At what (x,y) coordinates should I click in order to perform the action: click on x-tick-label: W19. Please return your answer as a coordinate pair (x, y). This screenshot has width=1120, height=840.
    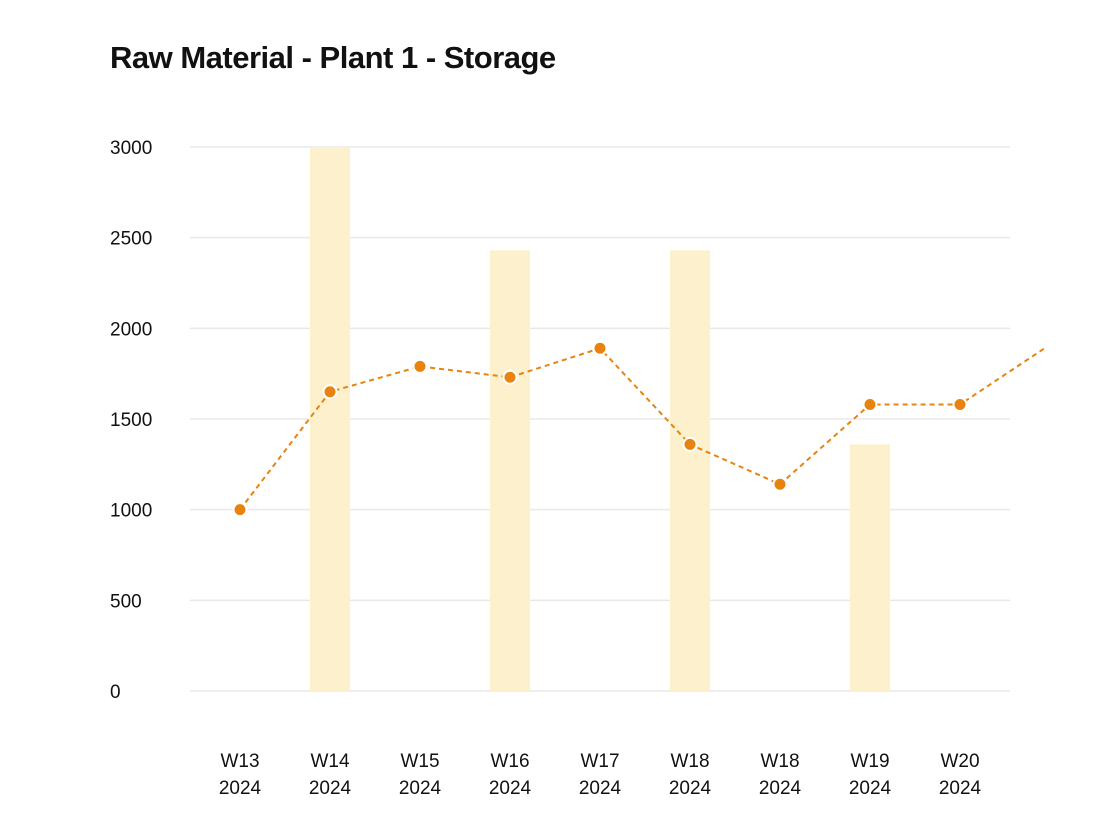
    Looking at the image, I should click on (869, 761).